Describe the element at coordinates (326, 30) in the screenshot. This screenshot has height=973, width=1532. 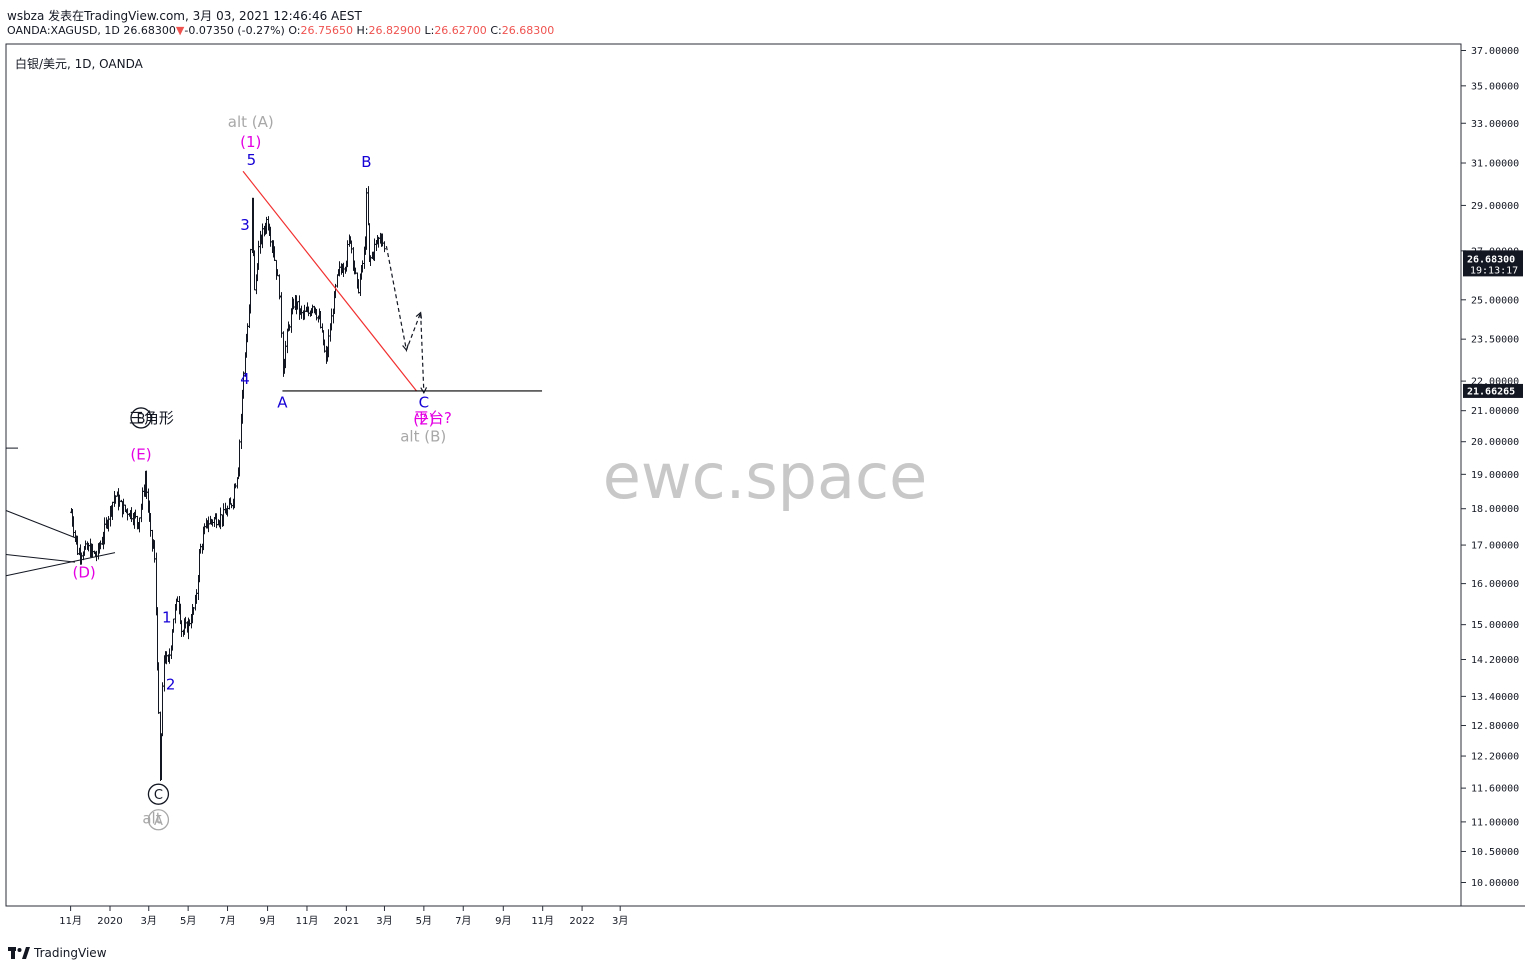
I see `open-value: 26.75650` at that location.